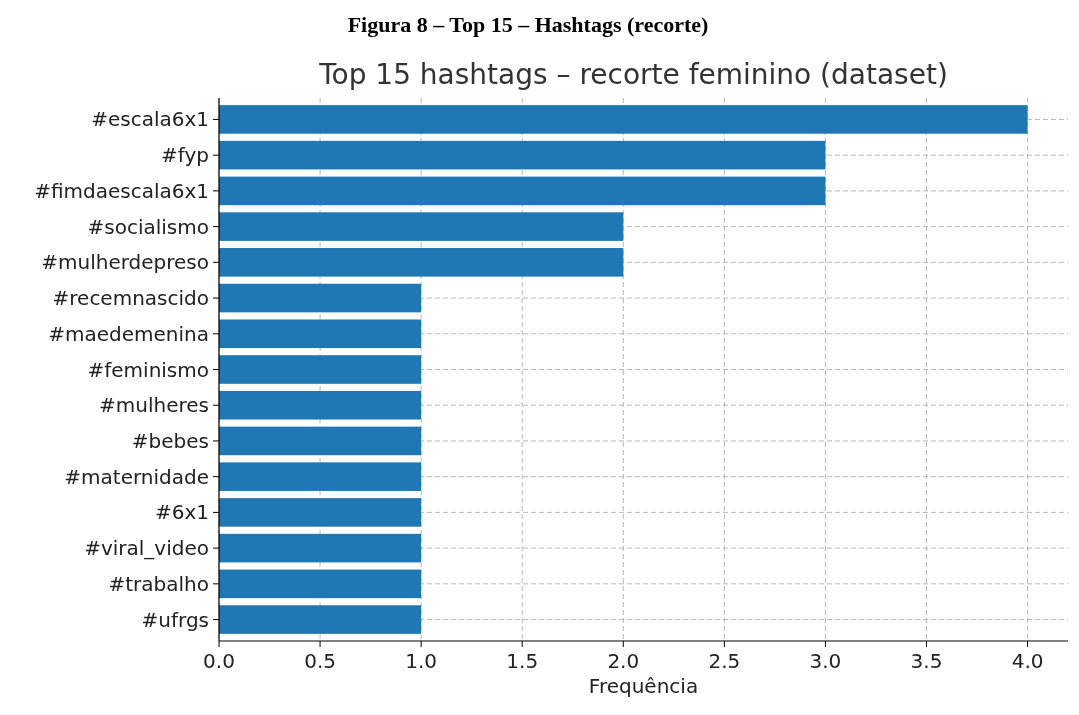 Image resolution: width=1079 pixels, height=715 pixels. I want to click on x-tick-label: 3.5, so click(926, 661).